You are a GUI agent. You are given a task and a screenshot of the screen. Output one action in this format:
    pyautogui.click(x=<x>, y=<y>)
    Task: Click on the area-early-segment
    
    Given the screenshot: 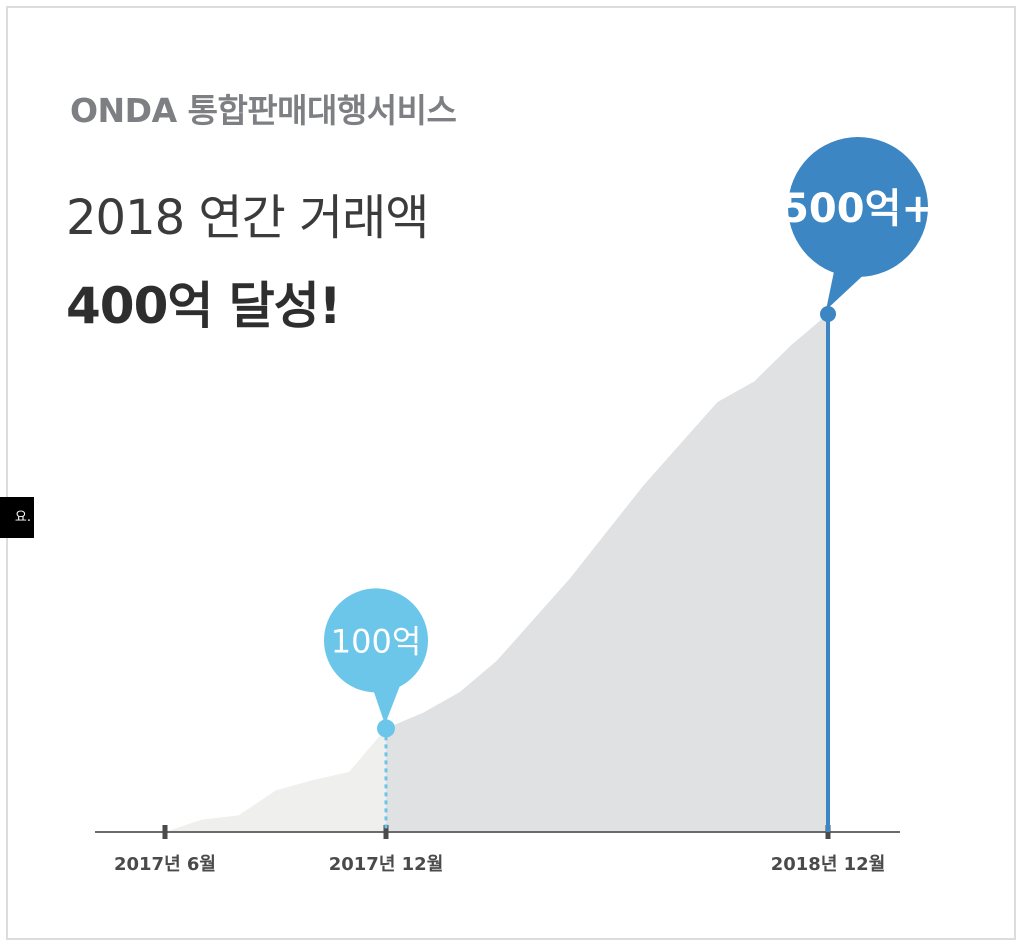 What is the action you would take?
    pyautogui.click(x=275, y=780)
    